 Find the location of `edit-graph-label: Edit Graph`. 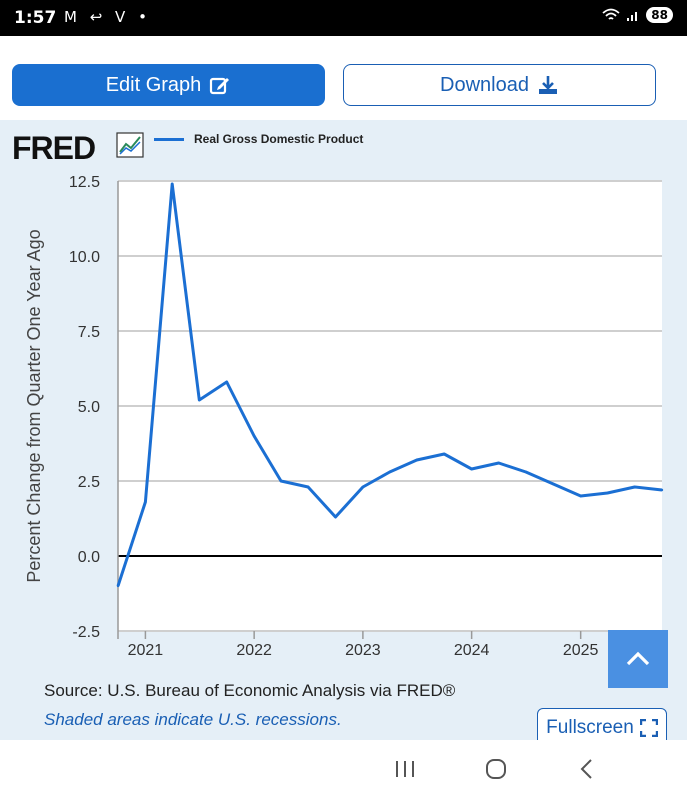

edit-graph-label: Edit Graph is located at coordinates (153, 84).